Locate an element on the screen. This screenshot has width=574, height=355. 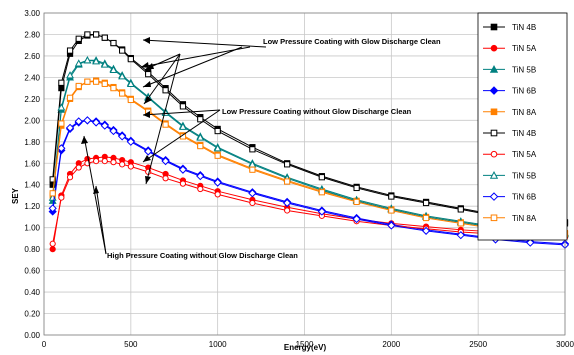
x-tick-label: 1000 is located at coordinates (218, 344).